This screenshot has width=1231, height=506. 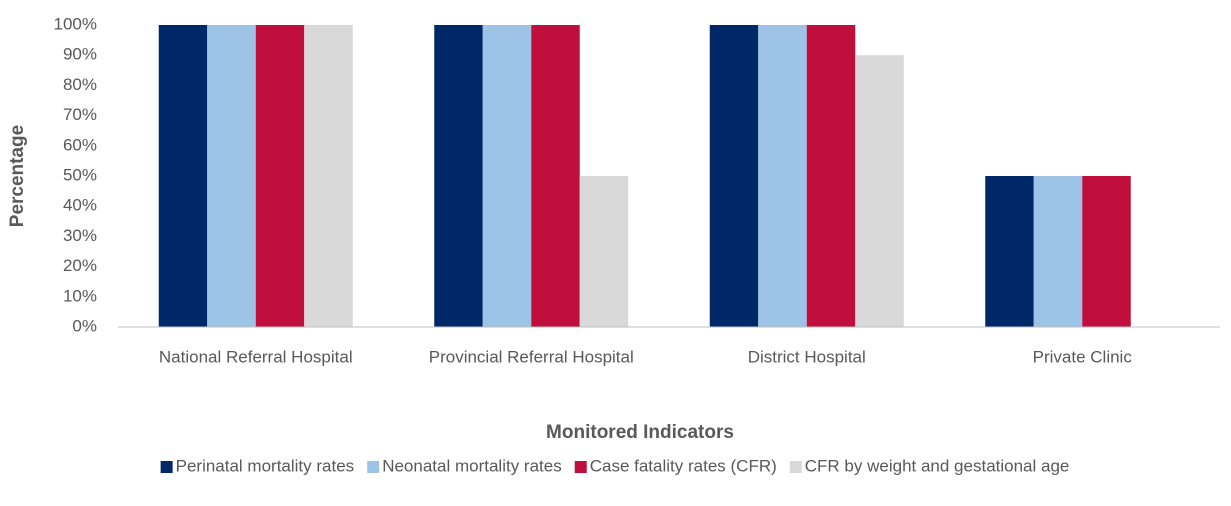 I want to click on y-tick-label: 70%, so click(x=80, y=114).